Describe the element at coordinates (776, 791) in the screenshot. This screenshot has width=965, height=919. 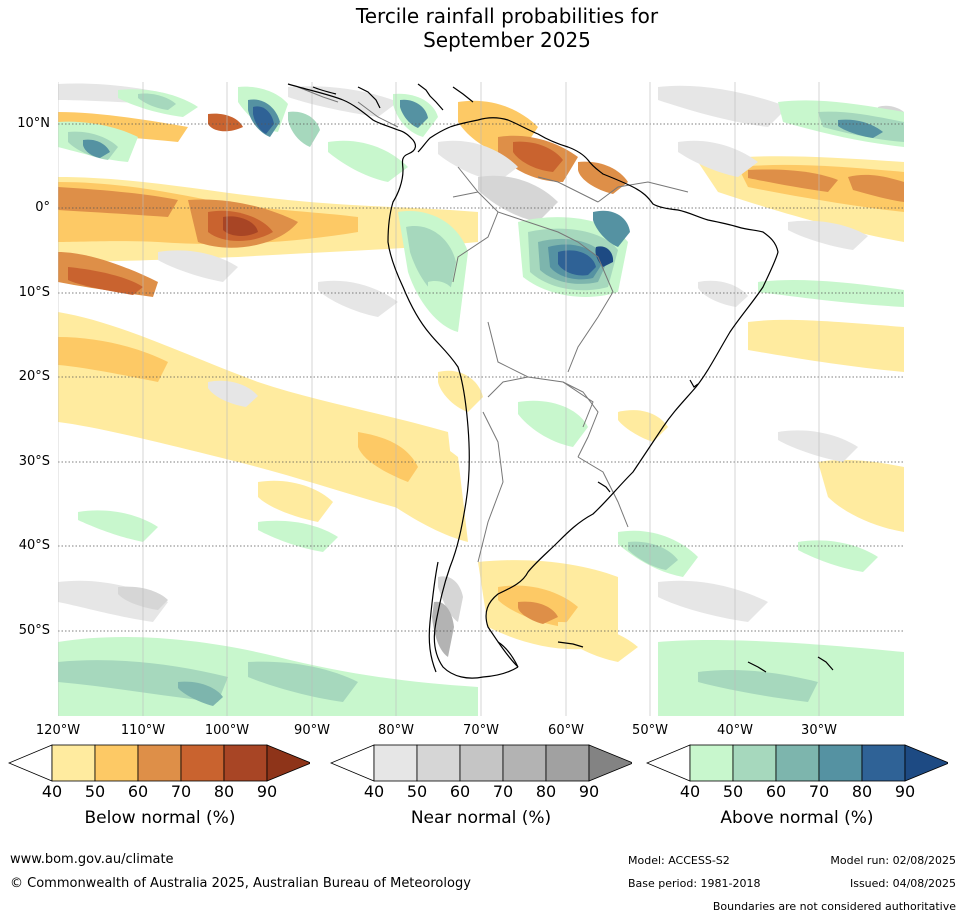
I see `above-normal-tick-label: 60` at that location.